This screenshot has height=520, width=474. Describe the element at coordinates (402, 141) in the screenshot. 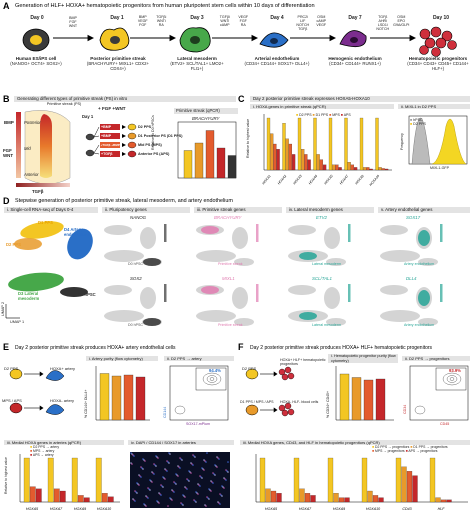

I see `c-flow-ylabel: Frequency` at that location.